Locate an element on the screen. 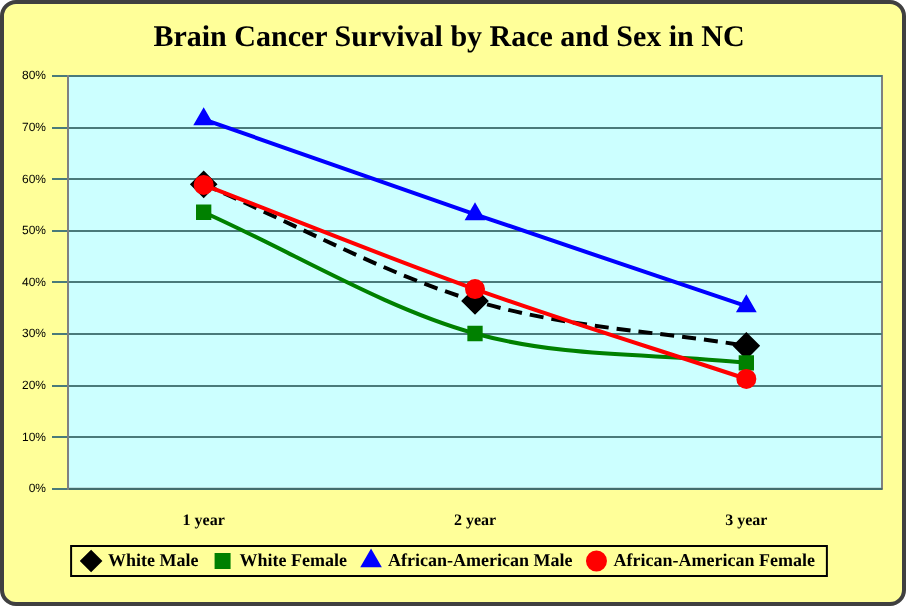  legend-label: African-American Male is located at coordinates (480, 559).